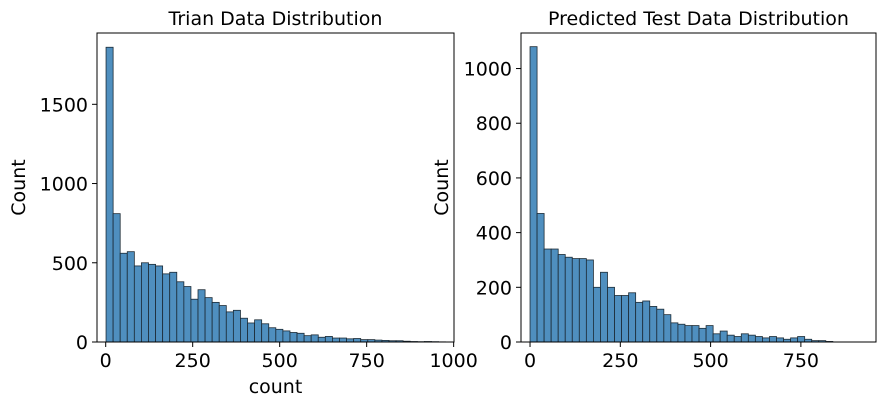  What do you see at coordinates (275, 19) in the screenshot?
I see `chart-title: Trian Data Distribution` at bounding box center [275, 19].